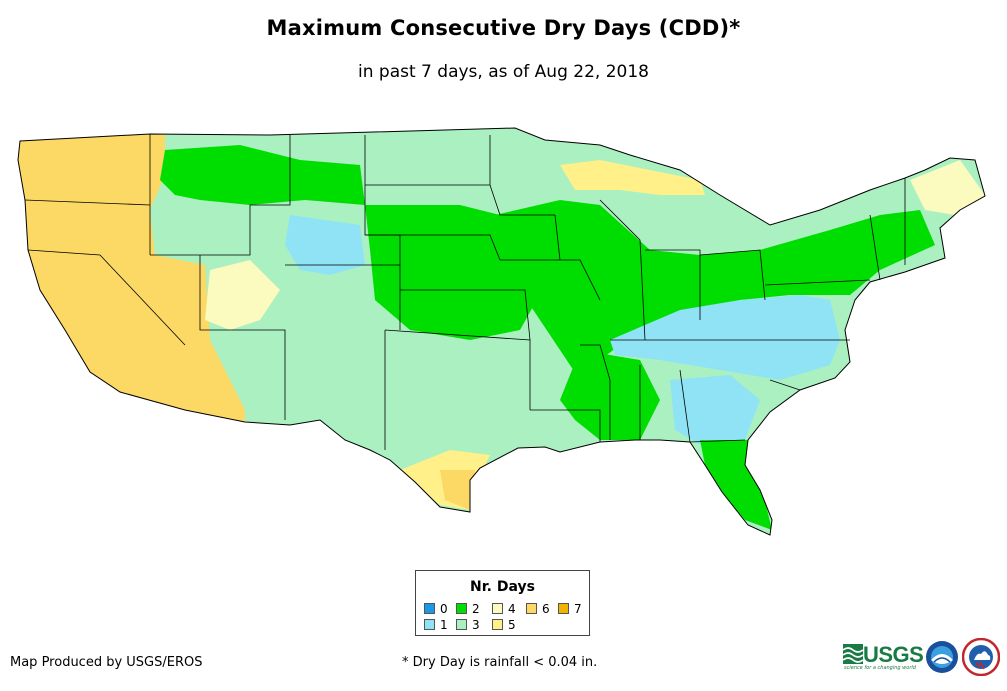  What do you see at coordinates (242, 295) in the screenshot?
I see `region-southwest-4days` at bounding box center [242, 295].